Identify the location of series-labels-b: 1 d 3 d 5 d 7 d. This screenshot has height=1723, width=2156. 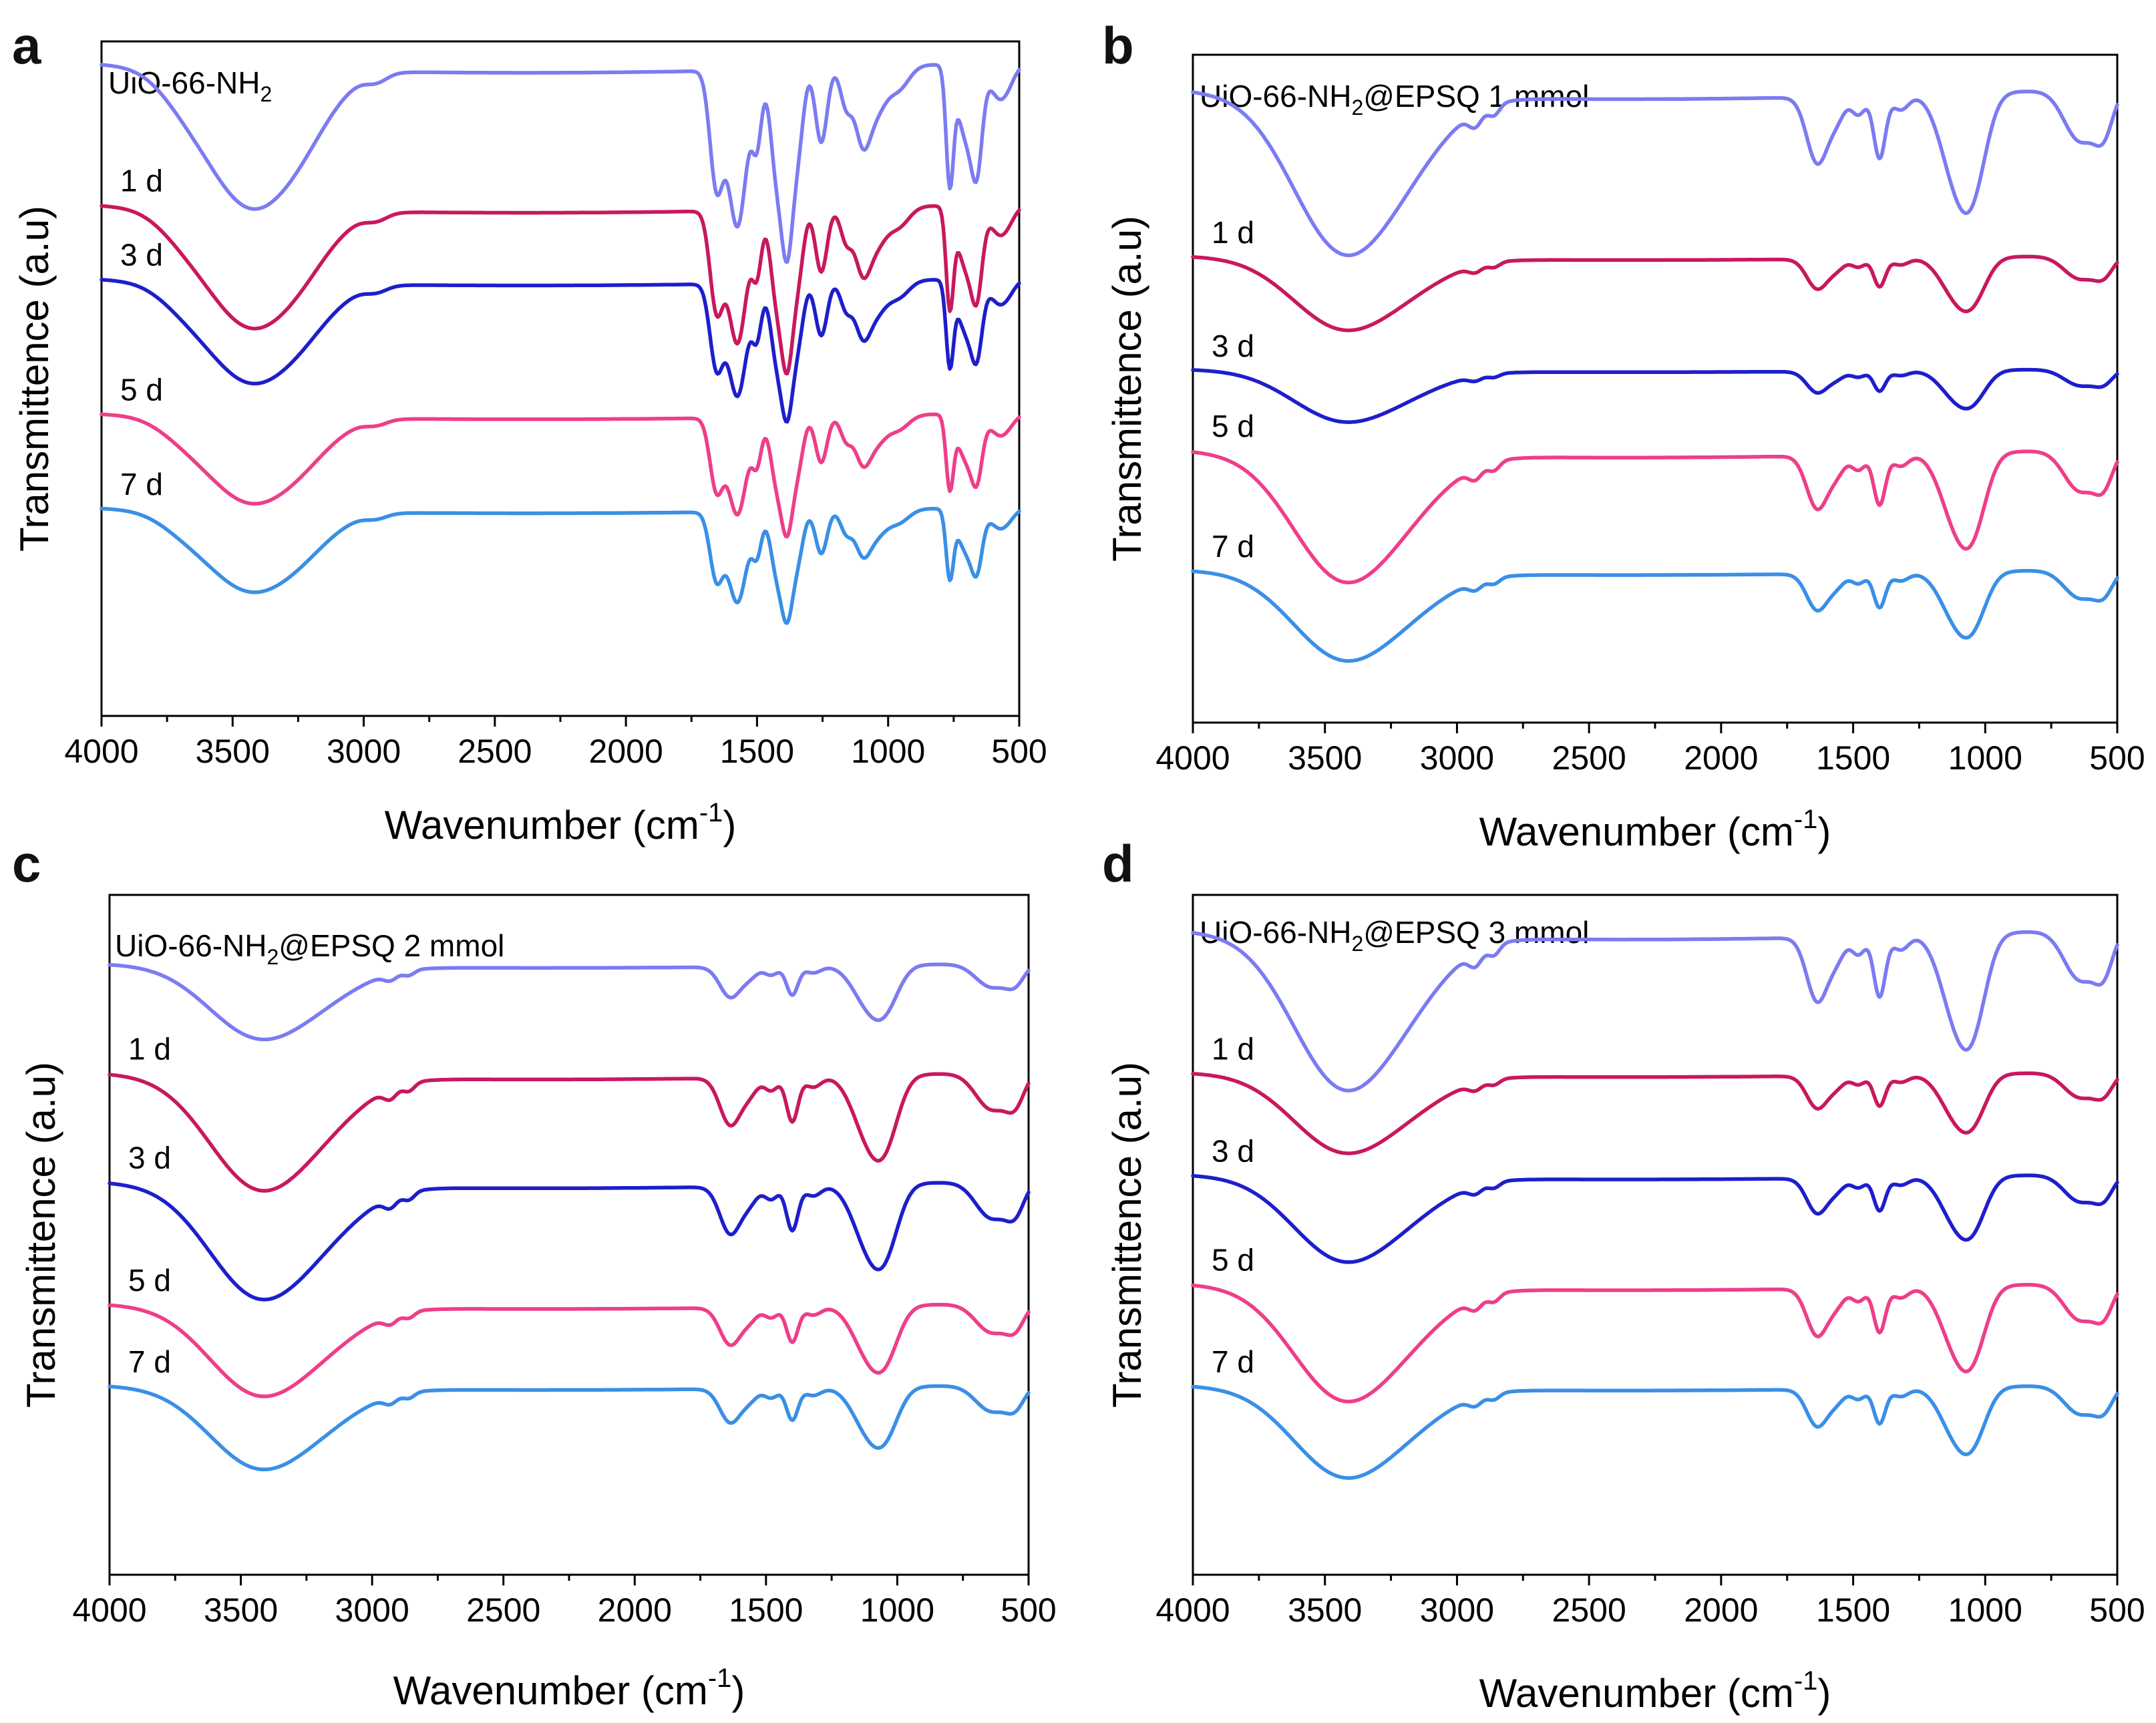
(1233, 389).